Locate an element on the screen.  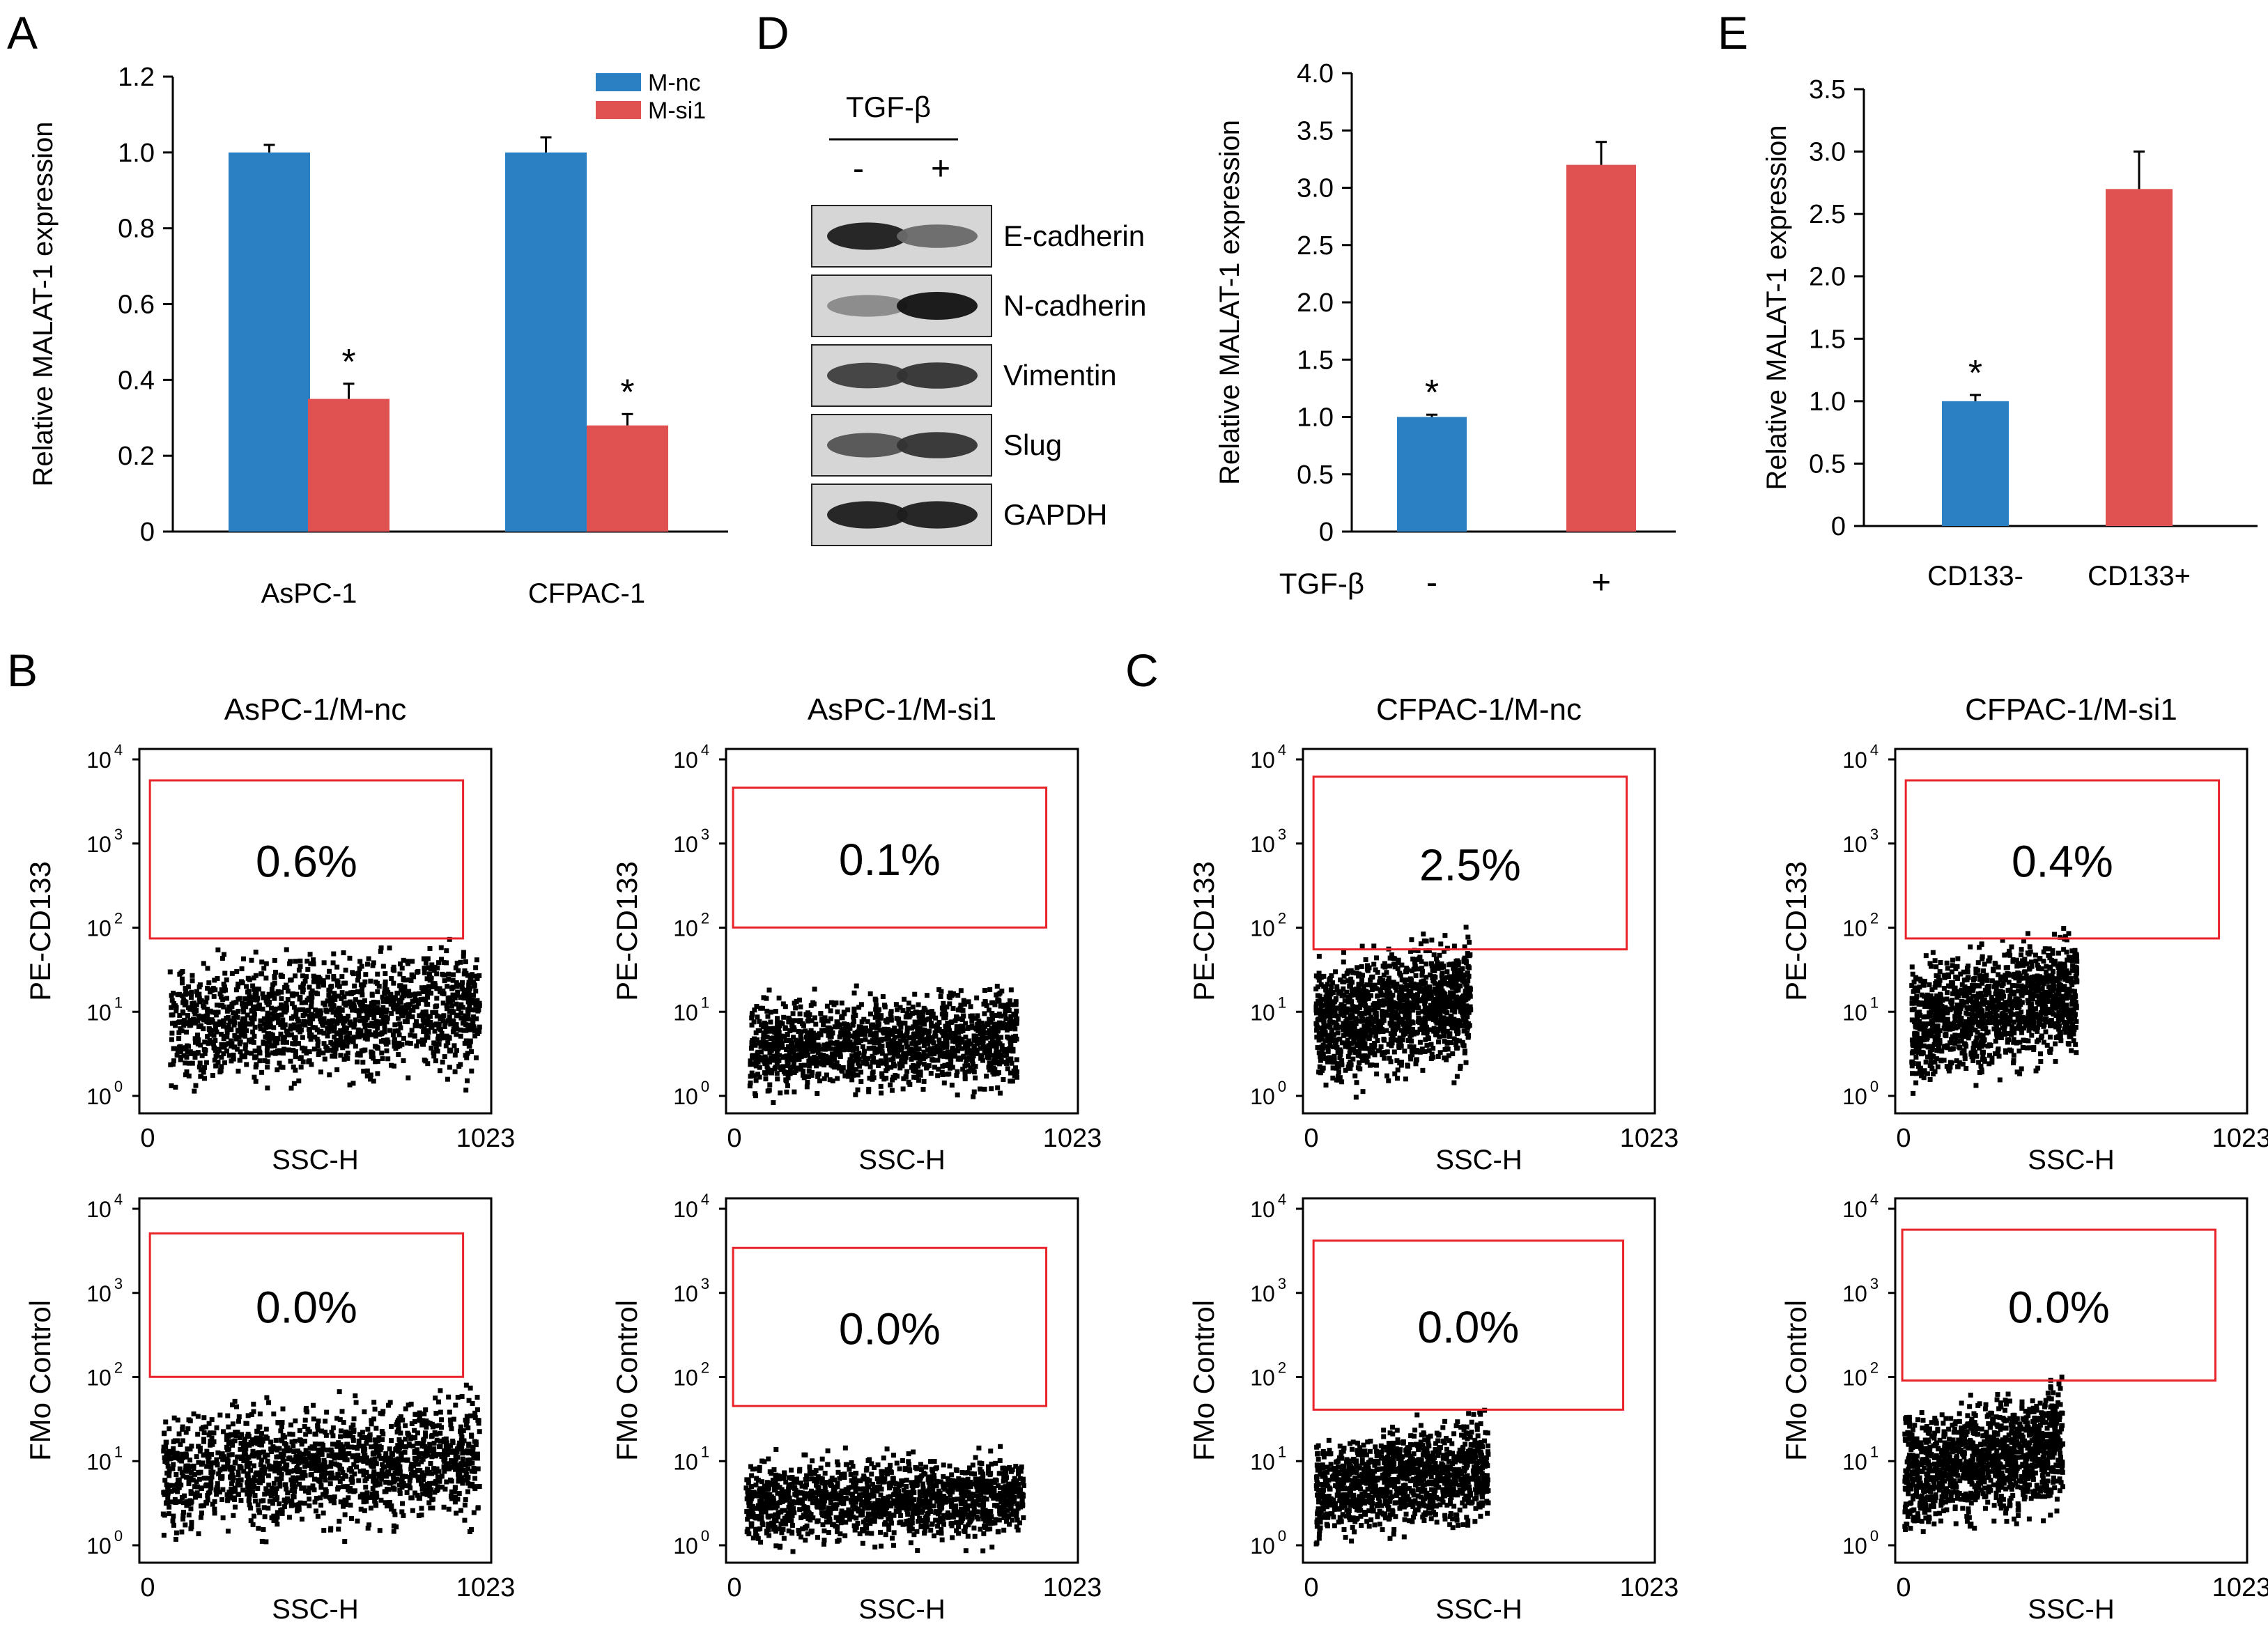
blot-band is located at coordinates (937, 306).